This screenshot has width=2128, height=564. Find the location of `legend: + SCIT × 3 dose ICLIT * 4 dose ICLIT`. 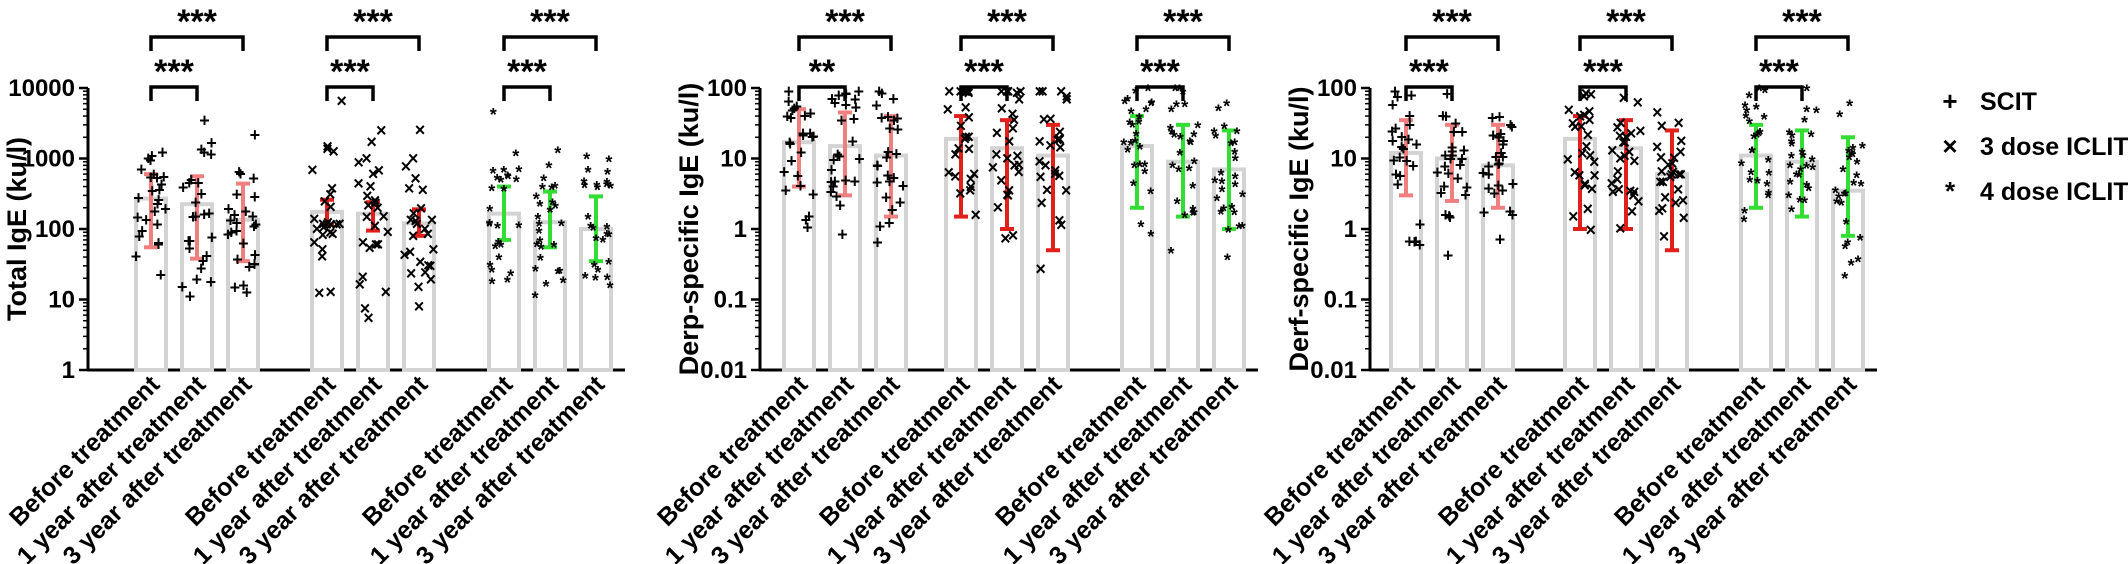

legend: + SCIT × 3 dose ICLIT * 4 dose ICLIT is located at coordinates (2035, 146).